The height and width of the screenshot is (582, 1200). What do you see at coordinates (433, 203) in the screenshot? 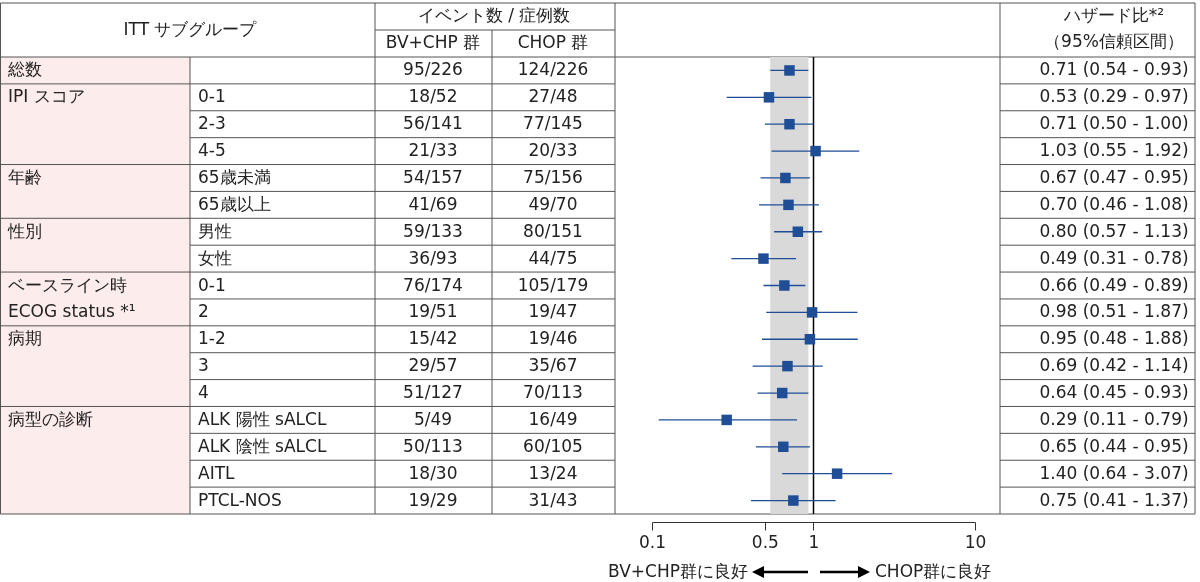
I see `text: 41/69` at bounding box center [433, 203].